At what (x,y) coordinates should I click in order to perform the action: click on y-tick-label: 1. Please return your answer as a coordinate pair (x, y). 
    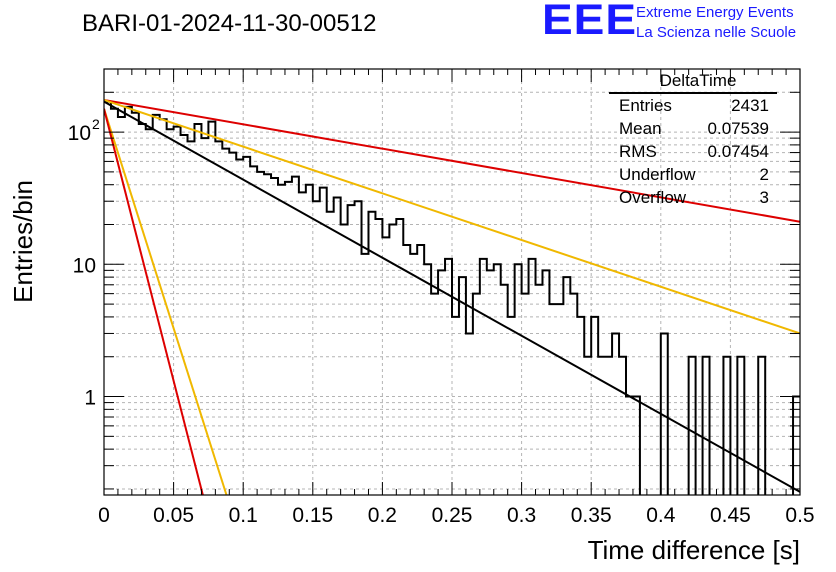
    Looking at the image, I should click on (90, 398).